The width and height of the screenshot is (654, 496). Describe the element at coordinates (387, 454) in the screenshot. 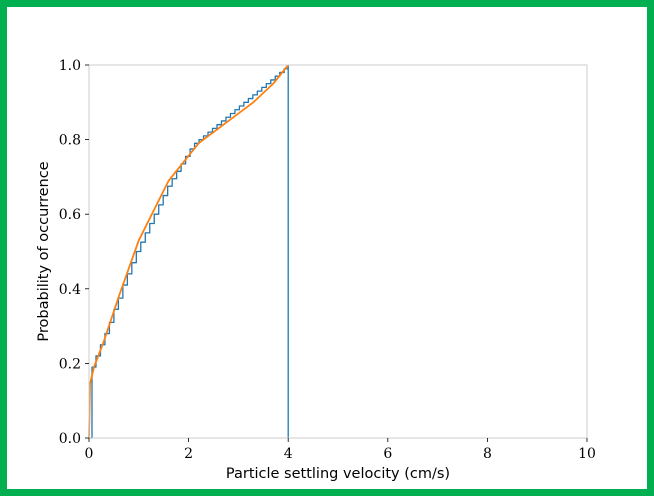

I see `x-tick-label: 6` at that location.